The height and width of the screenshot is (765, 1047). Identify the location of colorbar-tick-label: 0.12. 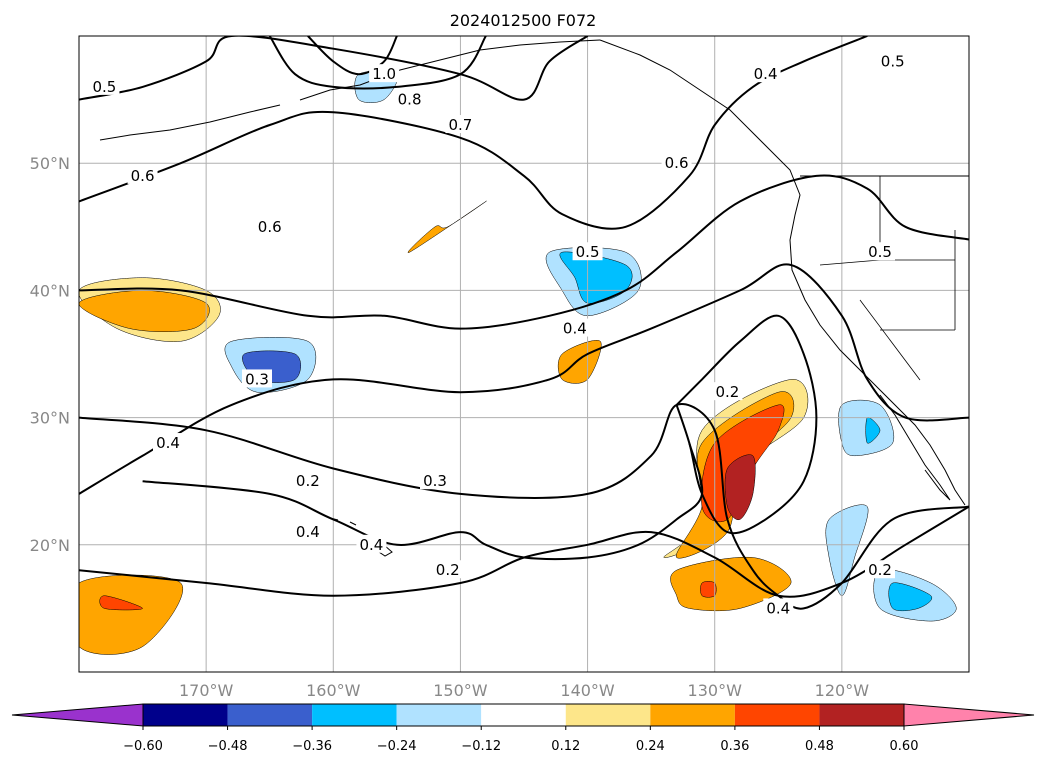
(565, 746).